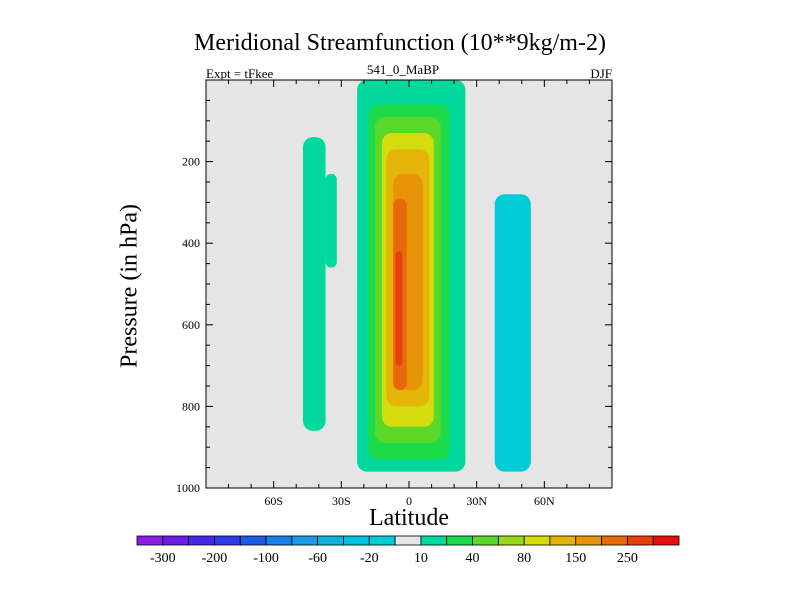 The image size is (800, 600). What do you see at coordinates (273, 501) in the screenshot?
I see `x-tick-label: 60S` at bounding box center [273, 501].